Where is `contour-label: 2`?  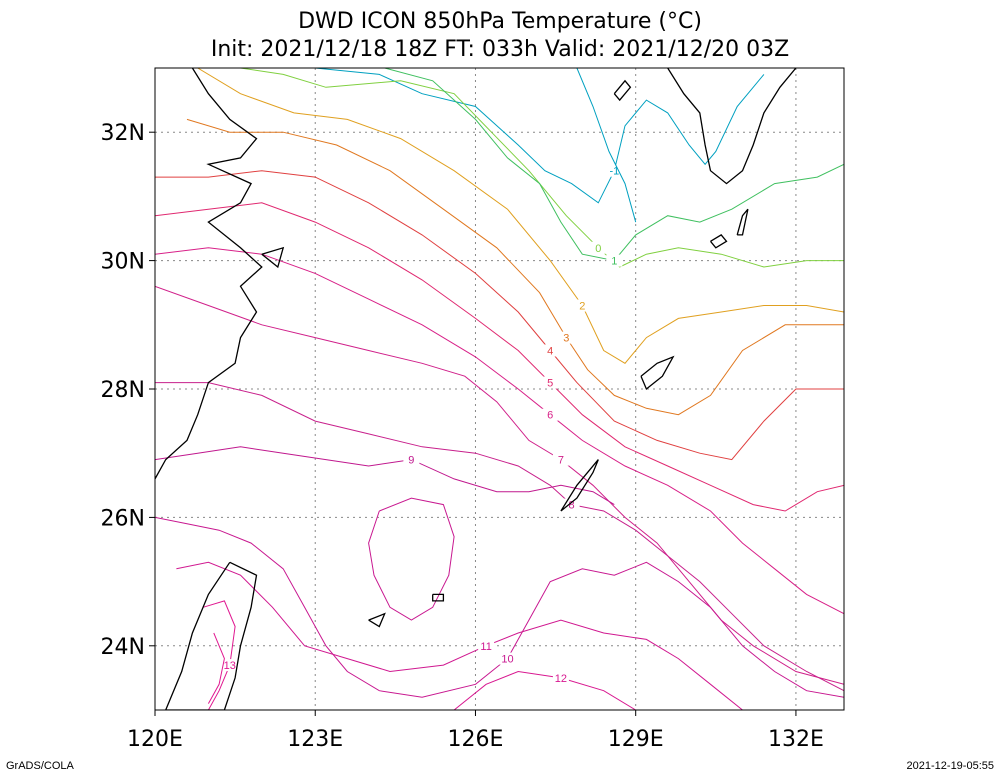 contour-label: 2 is located at coordinates (582, 307).